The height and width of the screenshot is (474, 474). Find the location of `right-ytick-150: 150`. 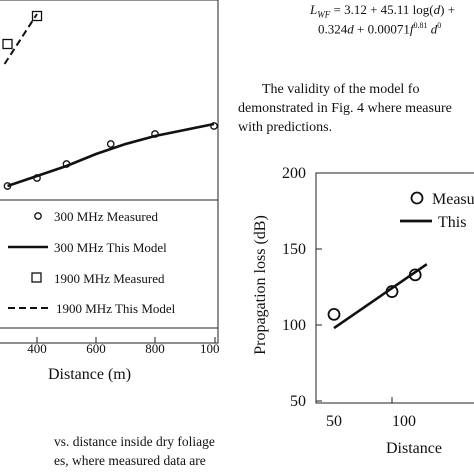

right-ytick-150: 150 is located at coordinates (294, 249).